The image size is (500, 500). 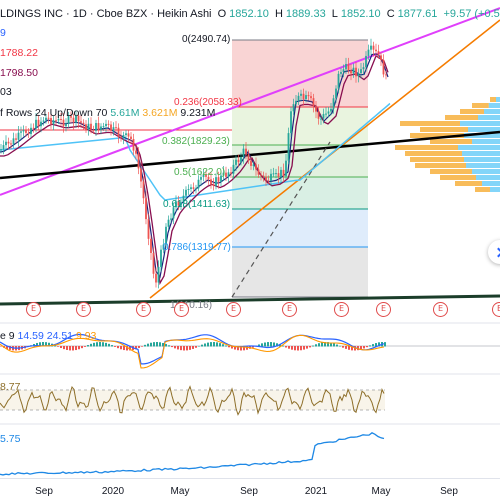 What do you see at coordinates (390, 14) in the screenshot?
I see `close-label: C` at bounding box center [390, 14].